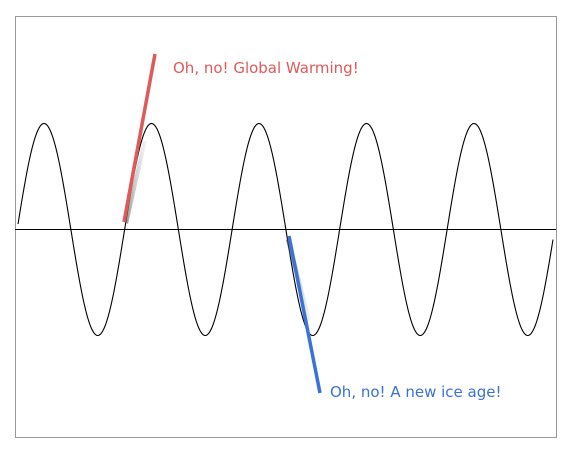 The image size is (570, 452). Describe the element at coordinates (139, 138) in the screenshot. I see `warming-pointer-line` at that location.